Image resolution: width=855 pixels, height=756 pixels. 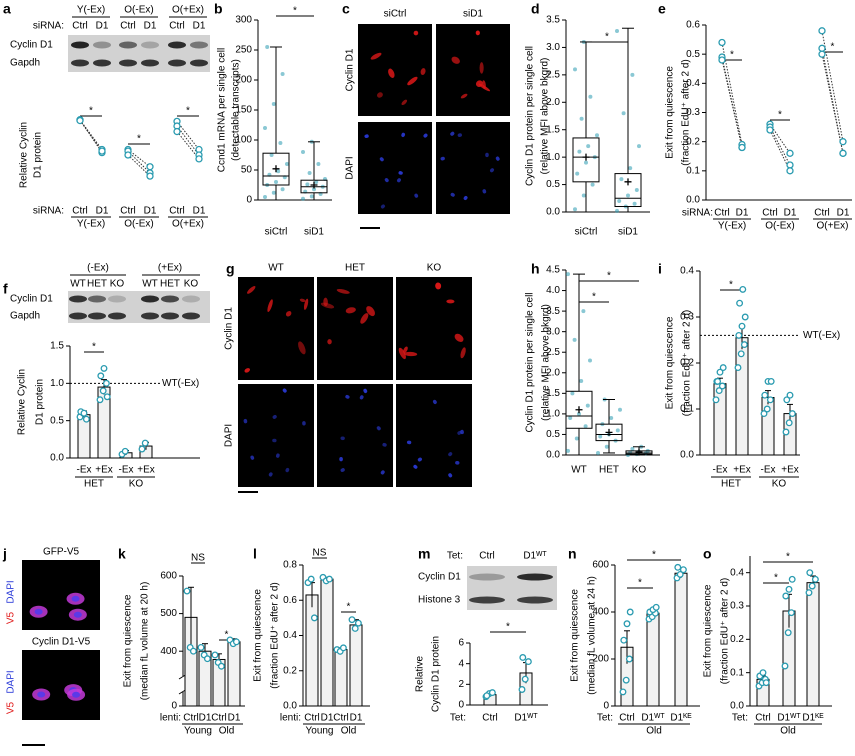 What do you see at coordinates (249, 200) in the screenshot?
I see `y-tick-label: 0` at bounding box center [249, 200].